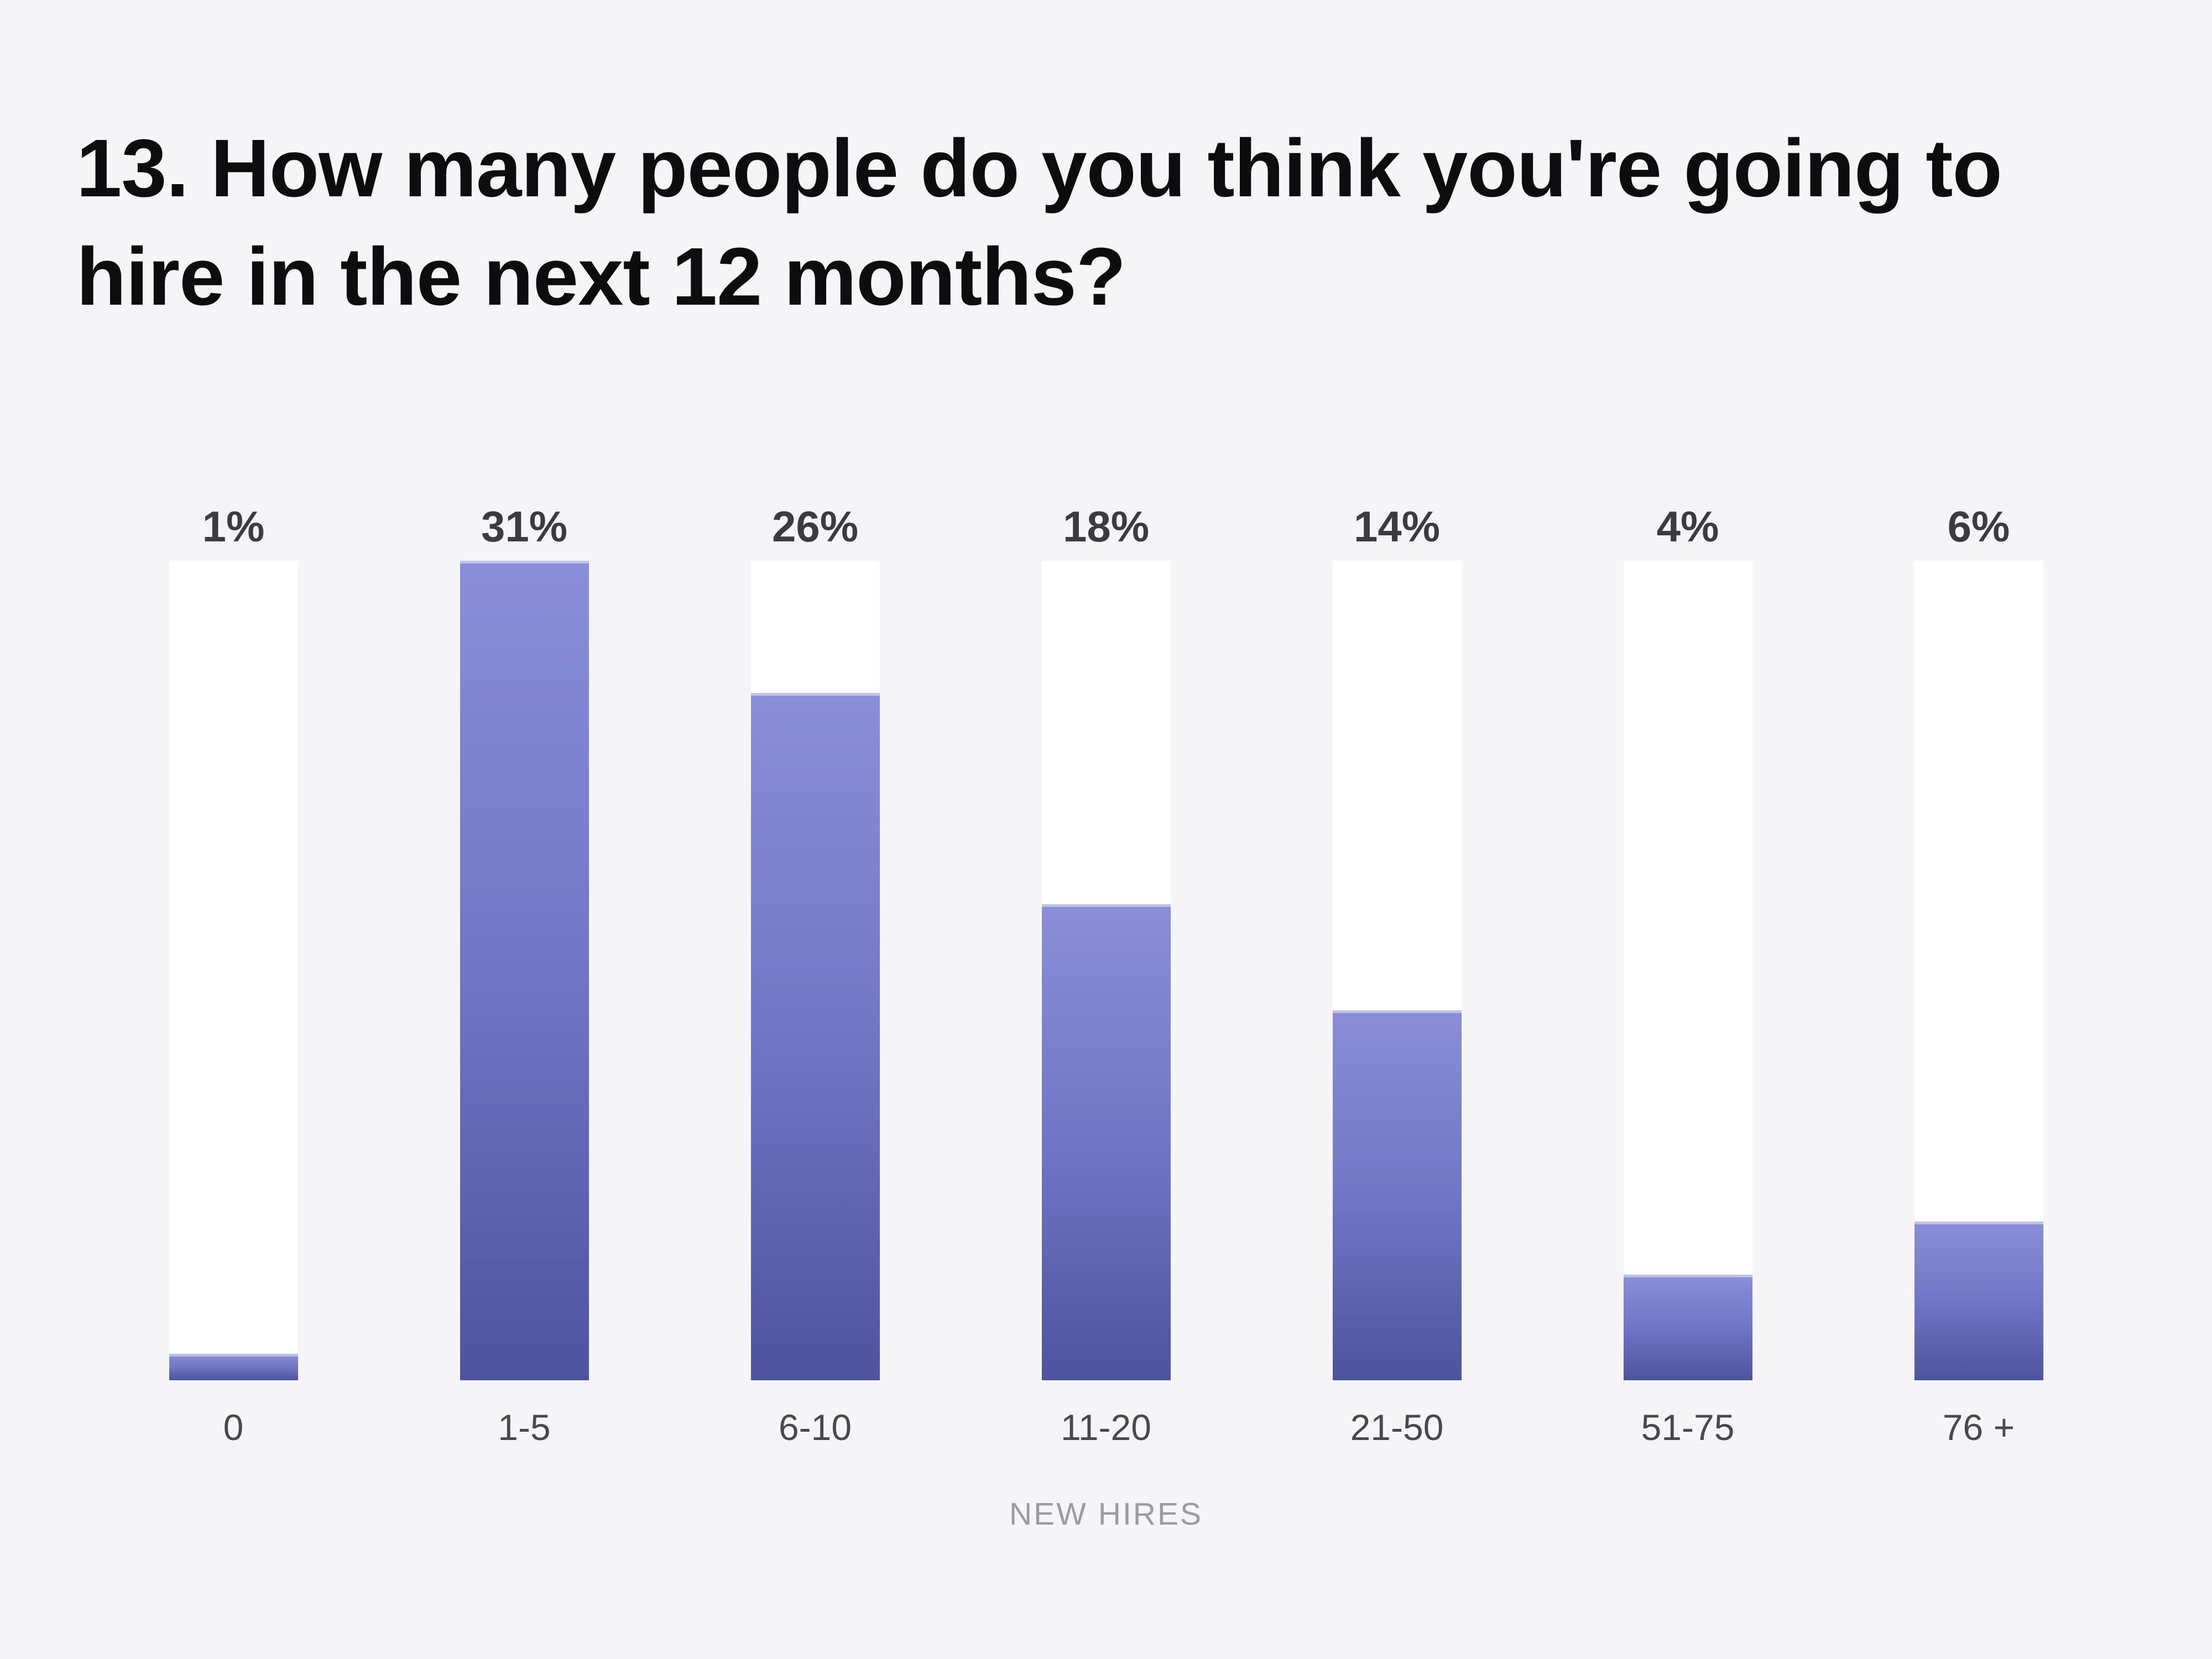  I want to click on bar-value-label: 4%, so click(1687, 527).